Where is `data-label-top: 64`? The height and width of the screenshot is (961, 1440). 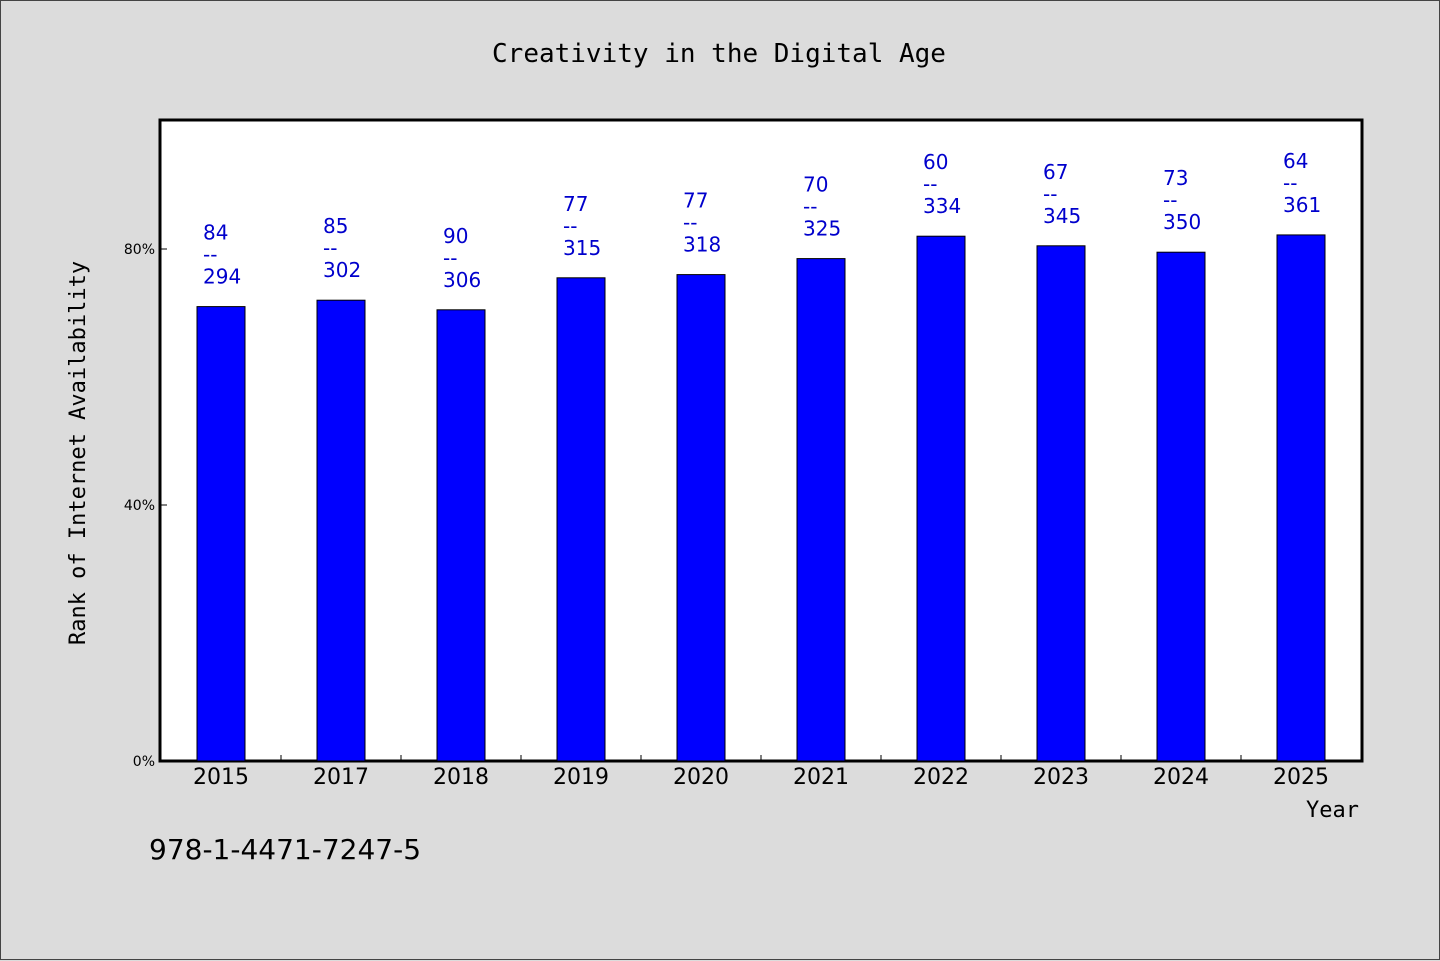 data-label-top: 64 is located at coordinates (1295, 161).